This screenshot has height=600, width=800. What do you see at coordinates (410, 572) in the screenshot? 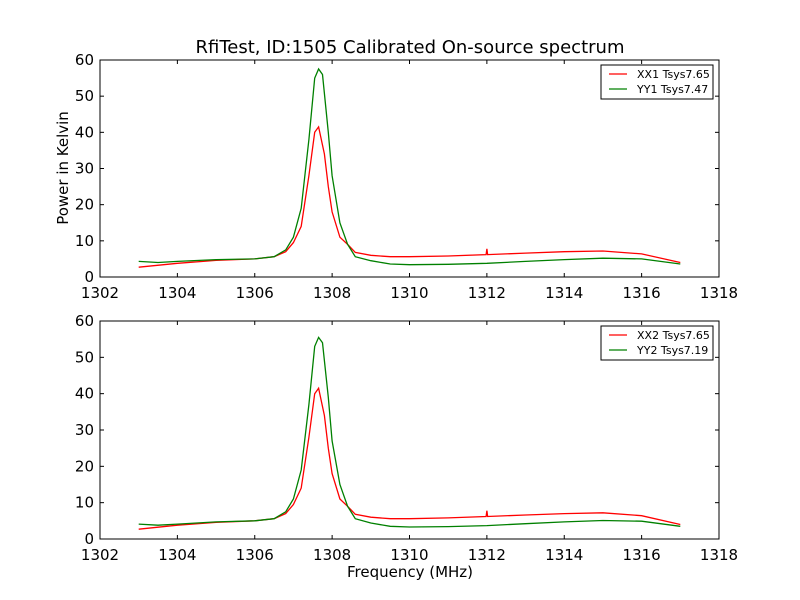
I see `x-axis-label: Frequency (MHz)` at bounding box center [410, 572].